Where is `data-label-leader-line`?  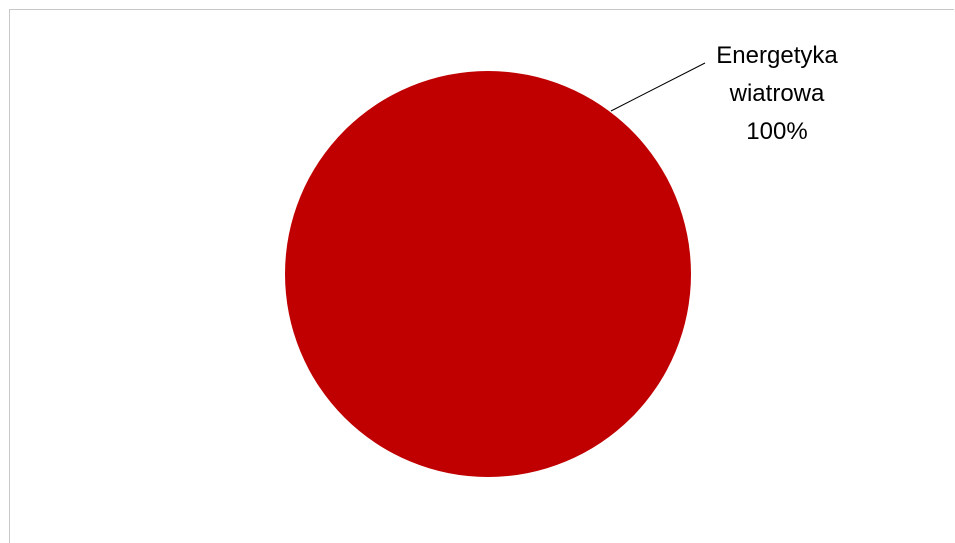
data-label-leader-line is located at coordinates (658, 87).